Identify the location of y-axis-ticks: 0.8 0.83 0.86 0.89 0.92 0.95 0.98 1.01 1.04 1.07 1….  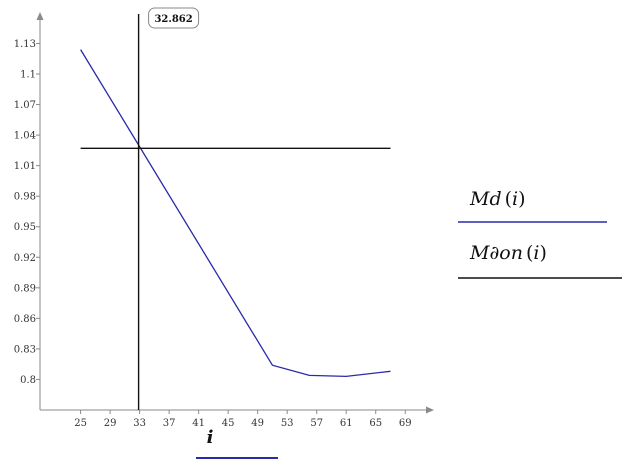
(27, 212).